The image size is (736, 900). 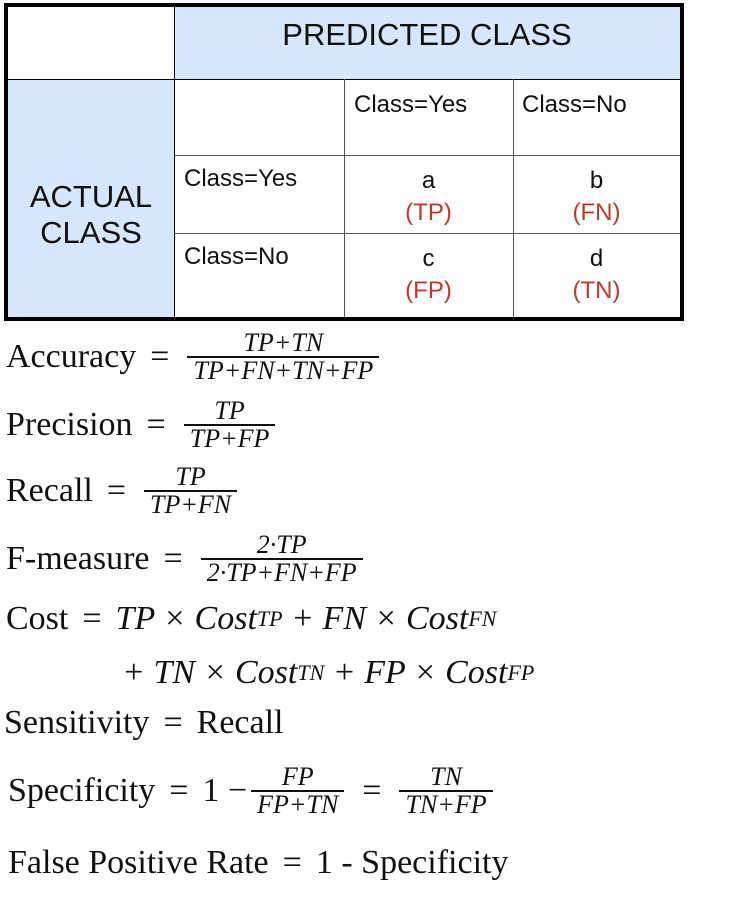 I want to click on cost-term: + TN × Cost, so click(x=210, y=672).